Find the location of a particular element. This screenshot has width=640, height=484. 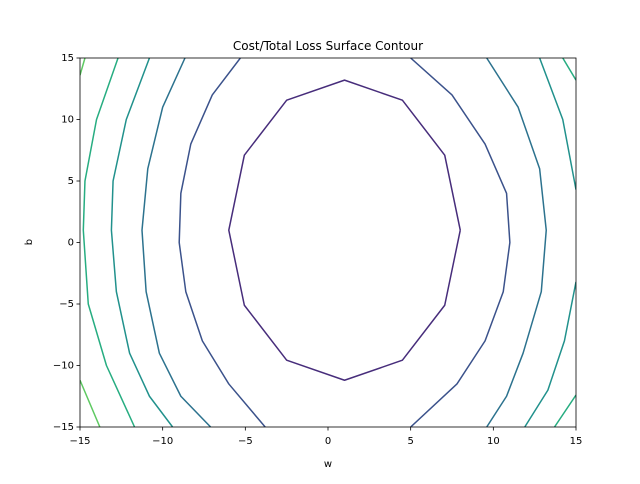

x-tick-label: −10 is located at coordinates (162, 441).